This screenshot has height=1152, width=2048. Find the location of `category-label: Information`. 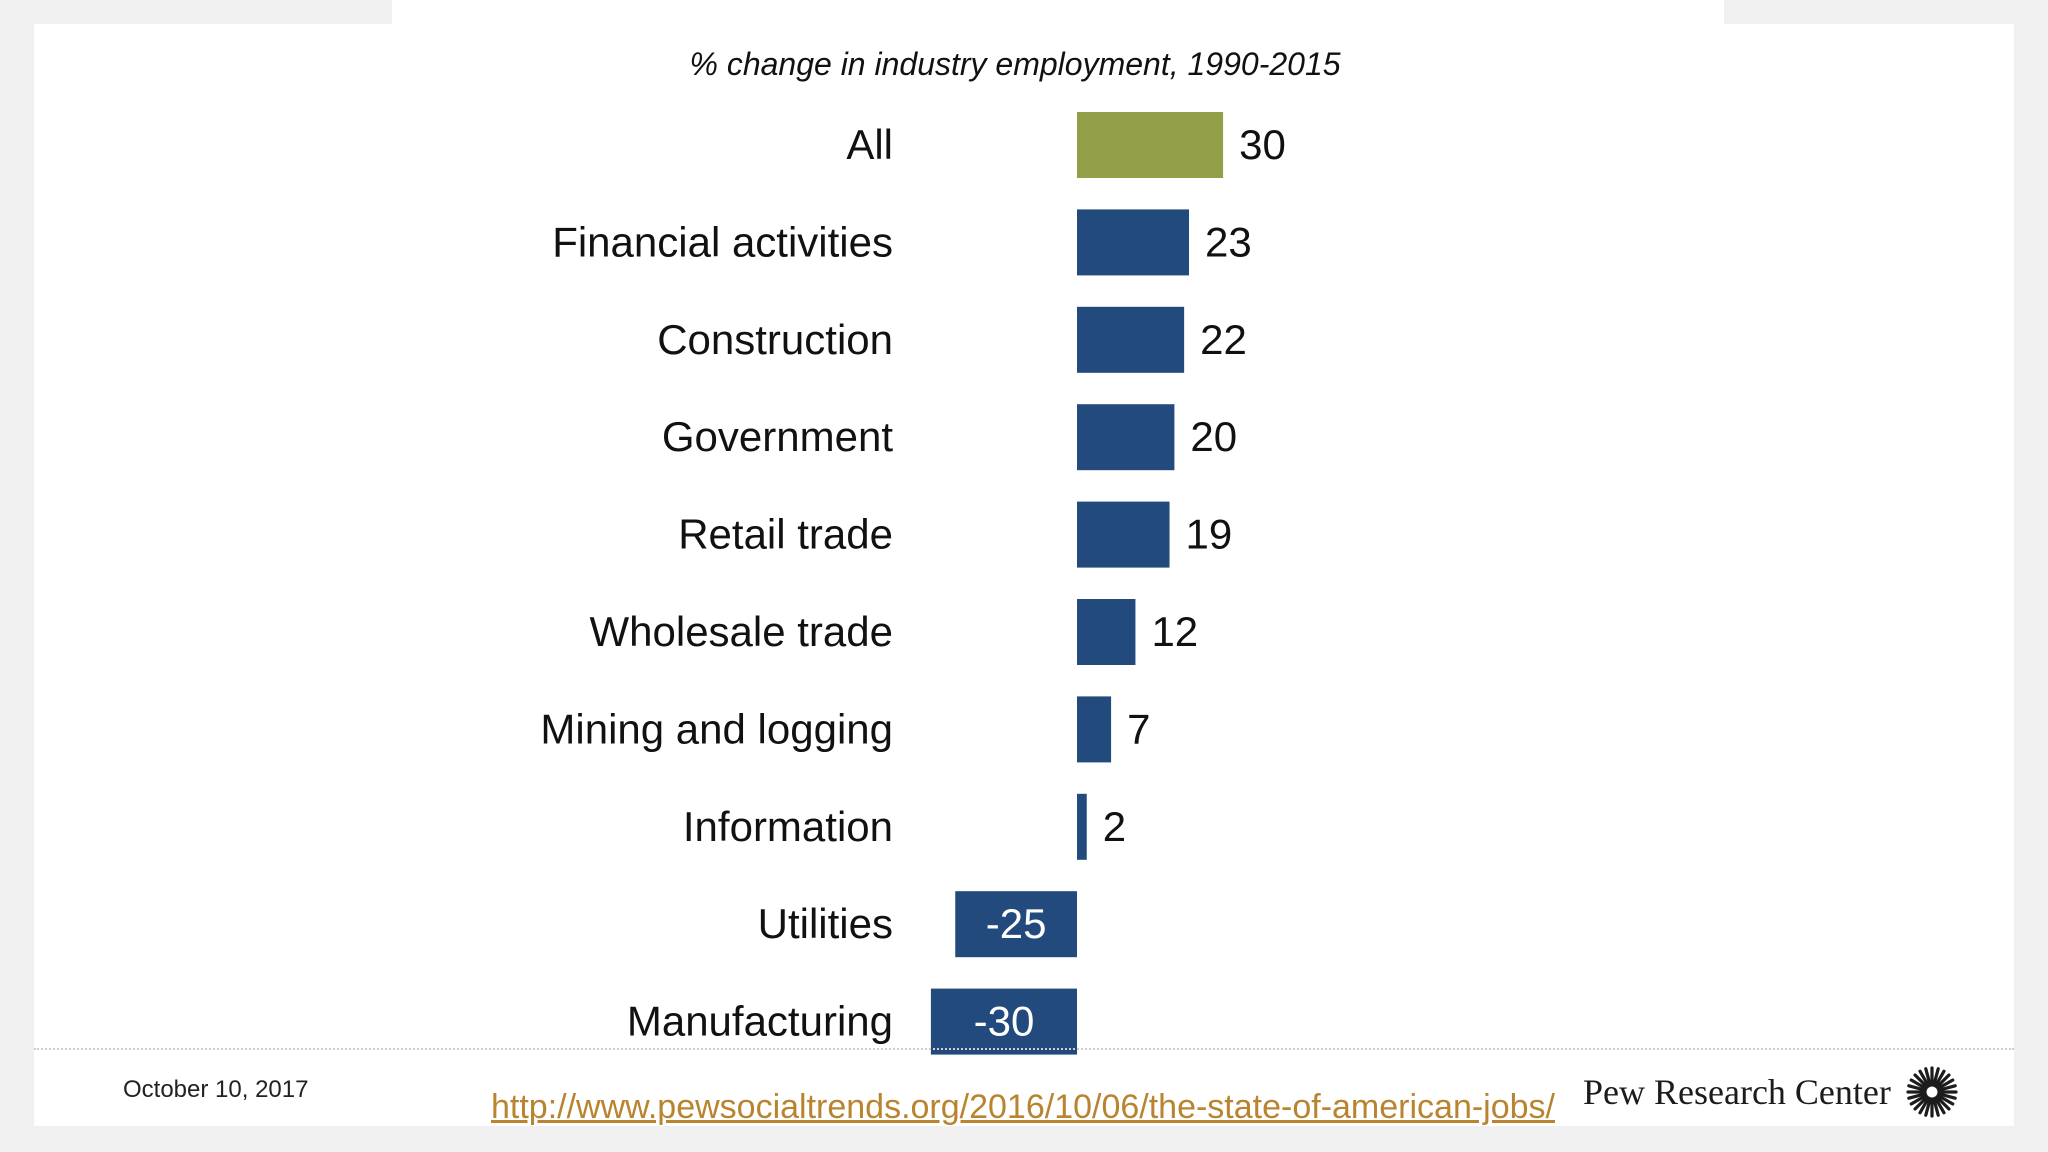

category-label: Information is located at coordinates (788, 826).